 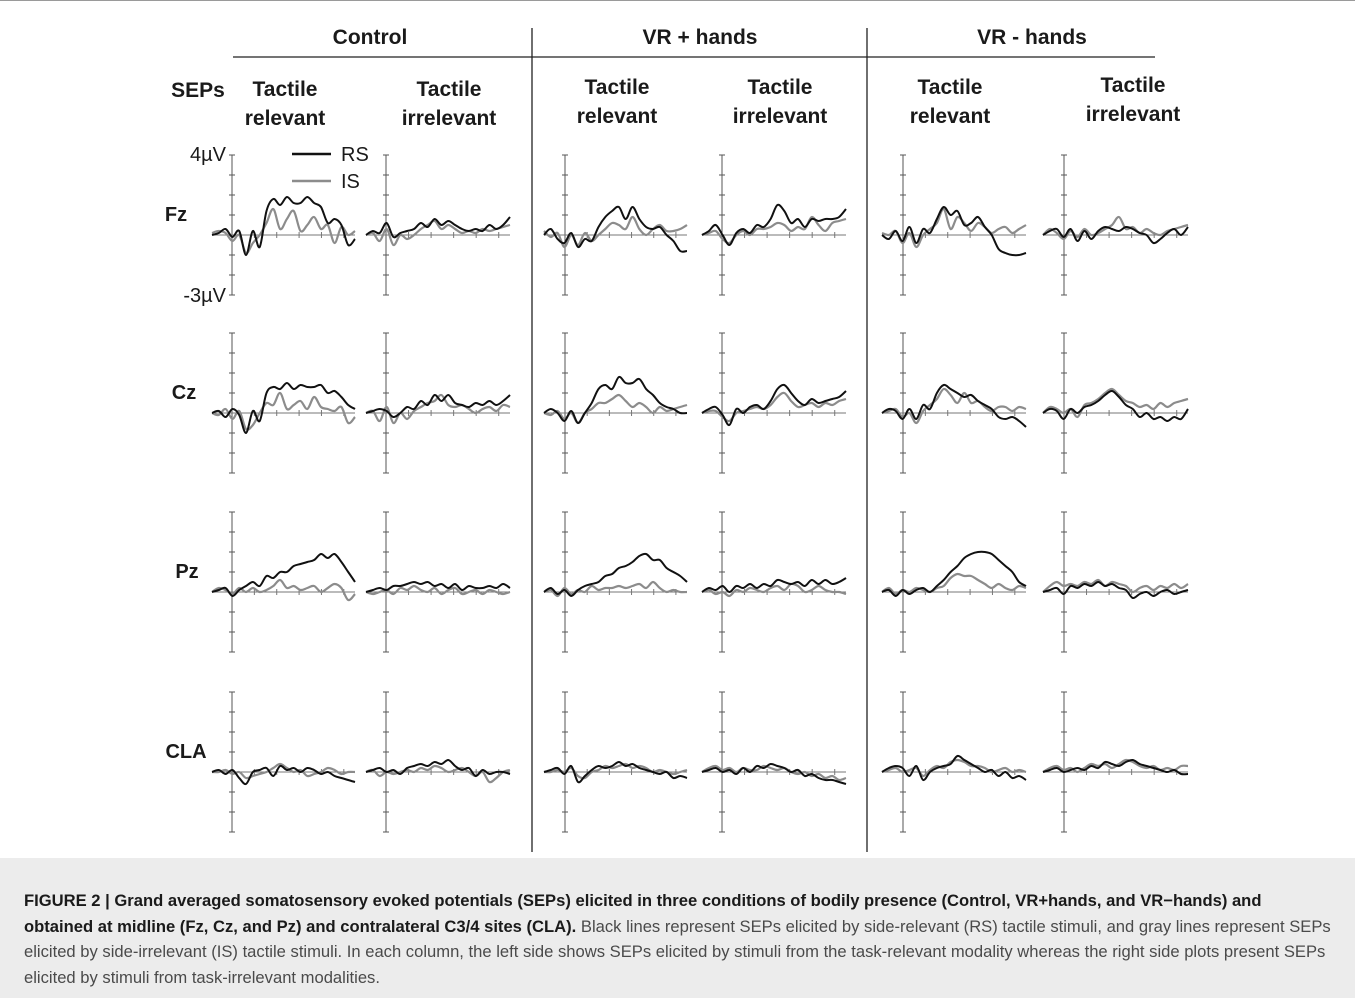 I want to click on trace-rs-fz-col4, so click(x=954, y=231).